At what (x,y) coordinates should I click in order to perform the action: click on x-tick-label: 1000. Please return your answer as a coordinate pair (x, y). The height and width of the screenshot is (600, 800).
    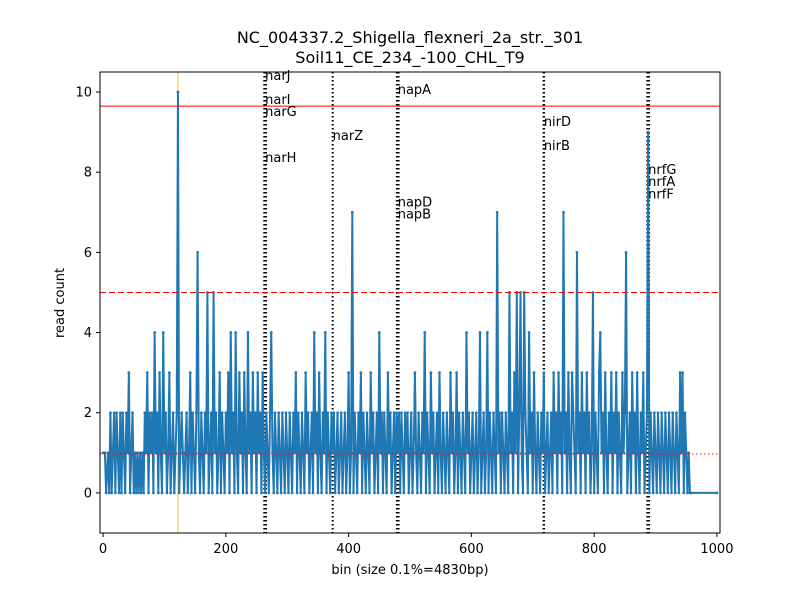
    Looking at the image, I should click on (716, 549).